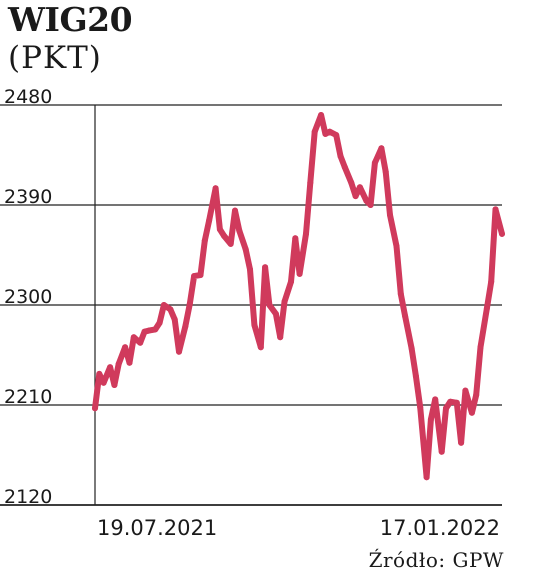 The width and height of the screenshot is (536, 578). What do you see at coordinates (70, 19) in the screenshot?
I see `chart-title: WIG20` at bounding box center [70, 19].